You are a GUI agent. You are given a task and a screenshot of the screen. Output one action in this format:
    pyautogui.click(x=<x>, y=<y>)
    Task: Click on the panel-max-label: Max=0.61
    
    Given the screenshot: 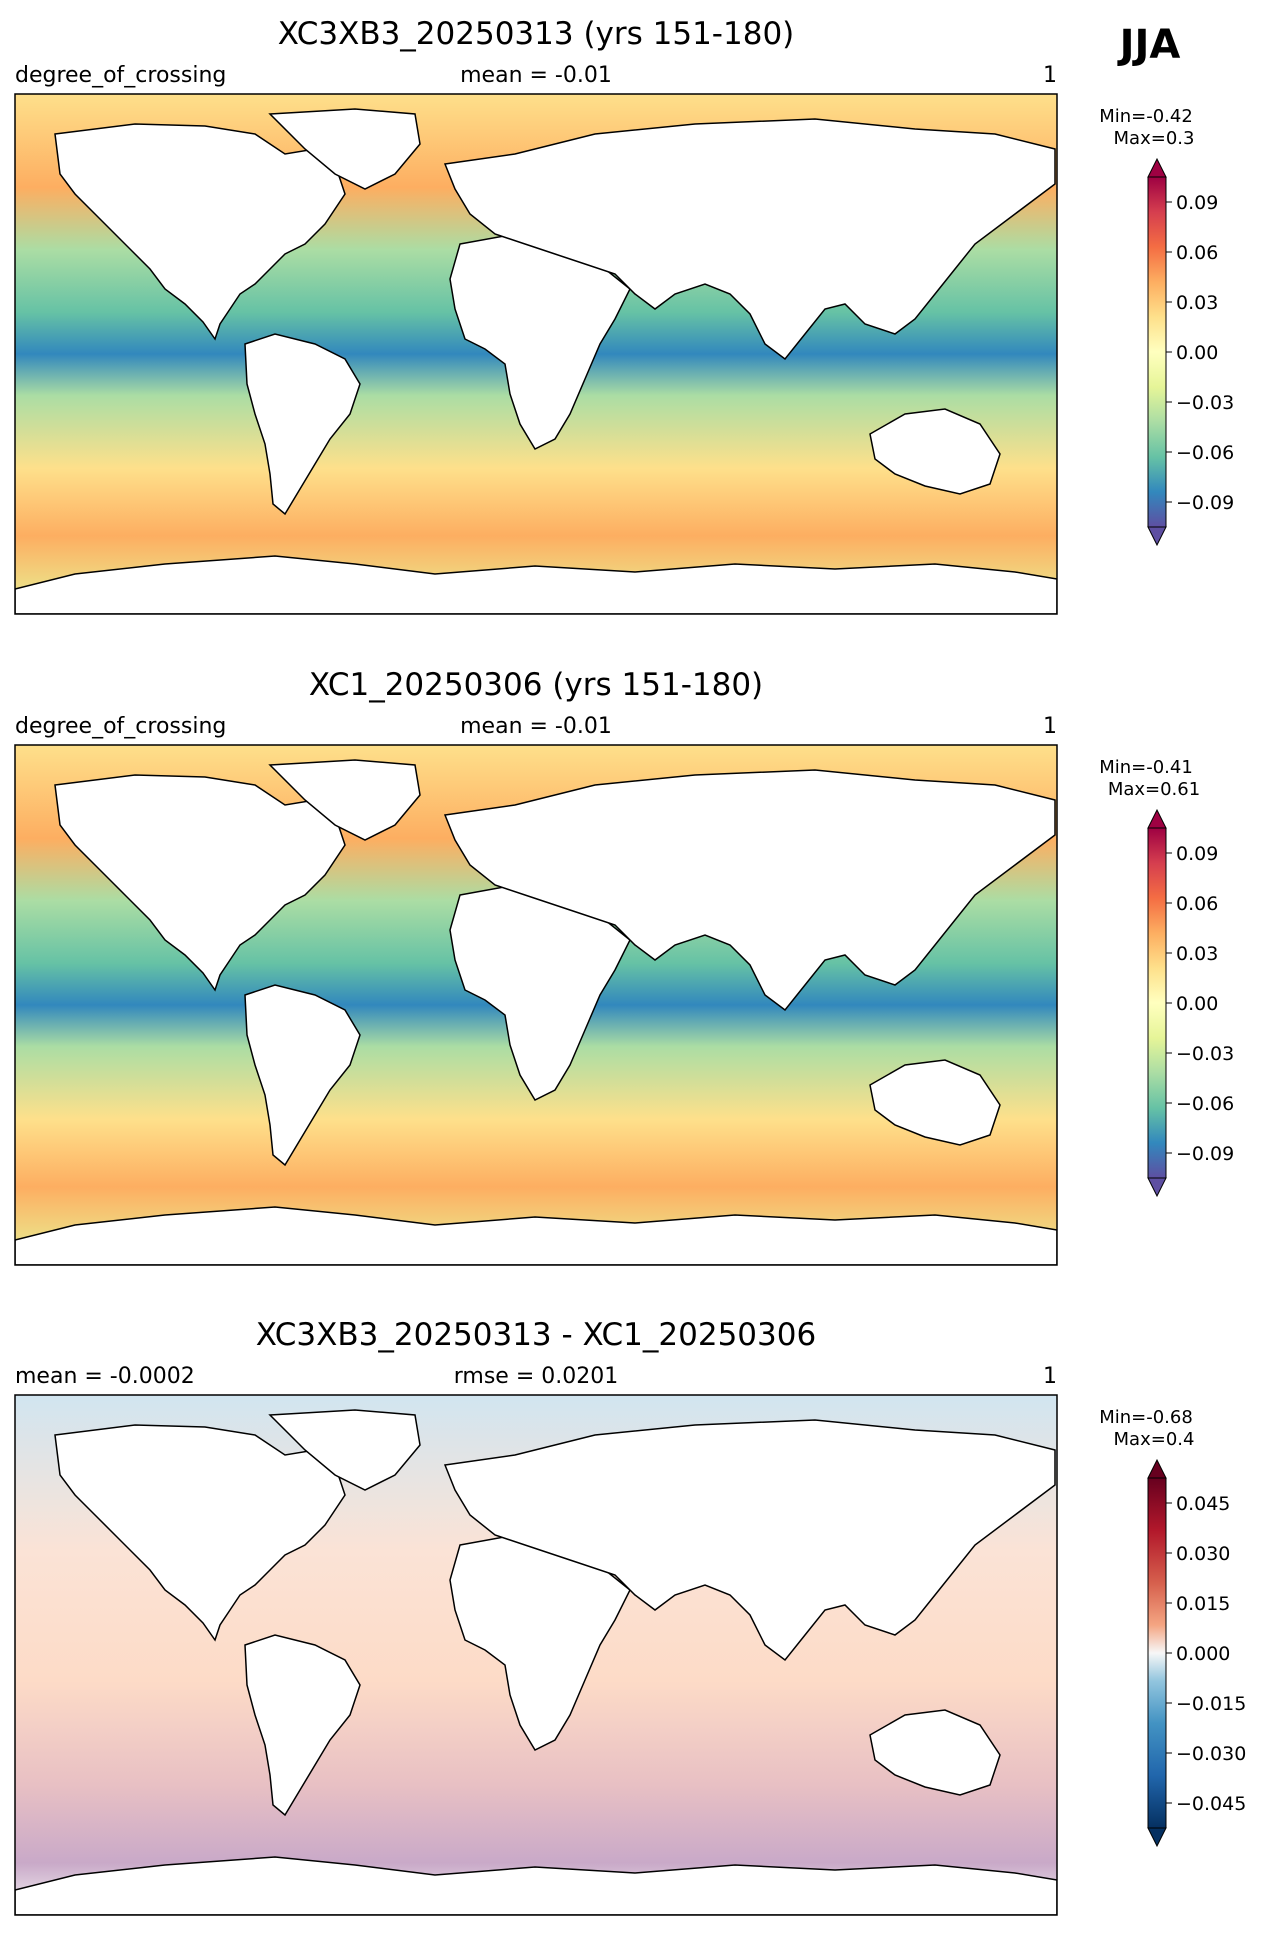 What is the action you would take?
    pyautogui.click(x=1154, y=789)
    